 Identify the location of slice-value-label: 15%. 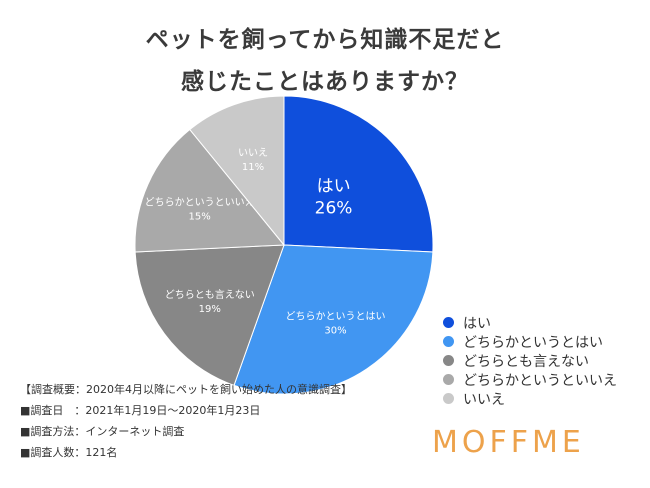
(200, 216).